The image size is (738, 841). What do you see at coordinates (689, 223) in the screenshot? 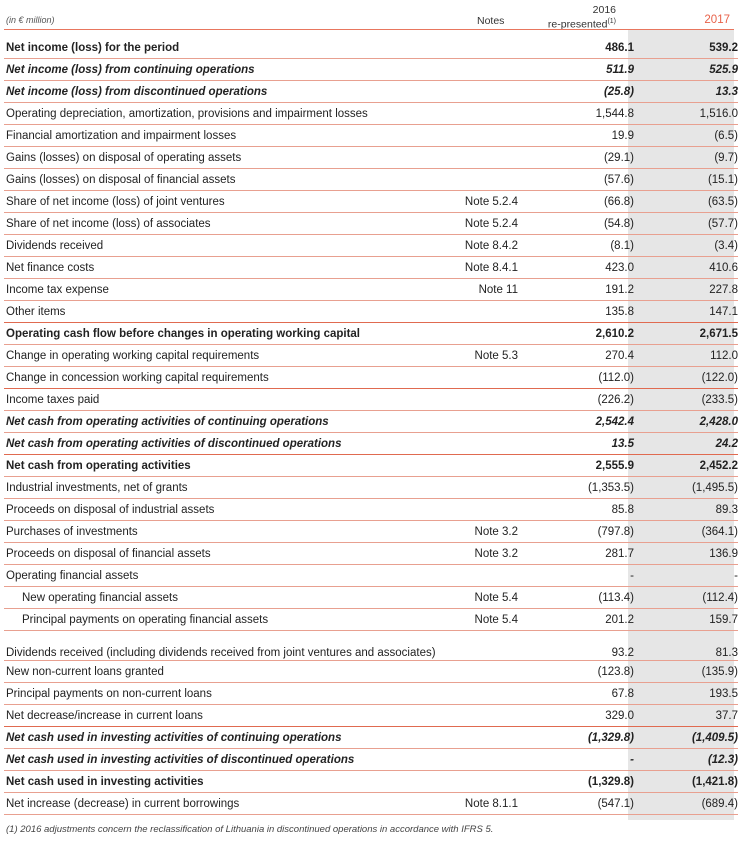
I see `value-2017: (57.7)` at bounding box center [689, 223].